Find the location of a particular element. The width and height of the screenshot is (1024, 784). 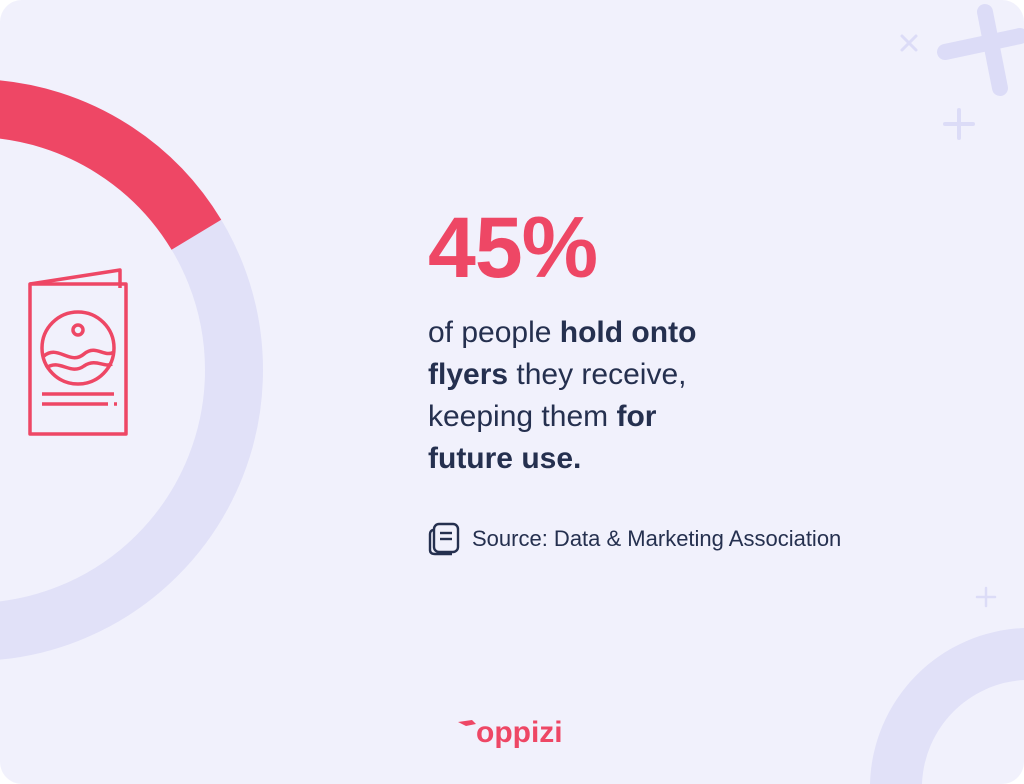

corner-arc is located at coordinates (947, 706).